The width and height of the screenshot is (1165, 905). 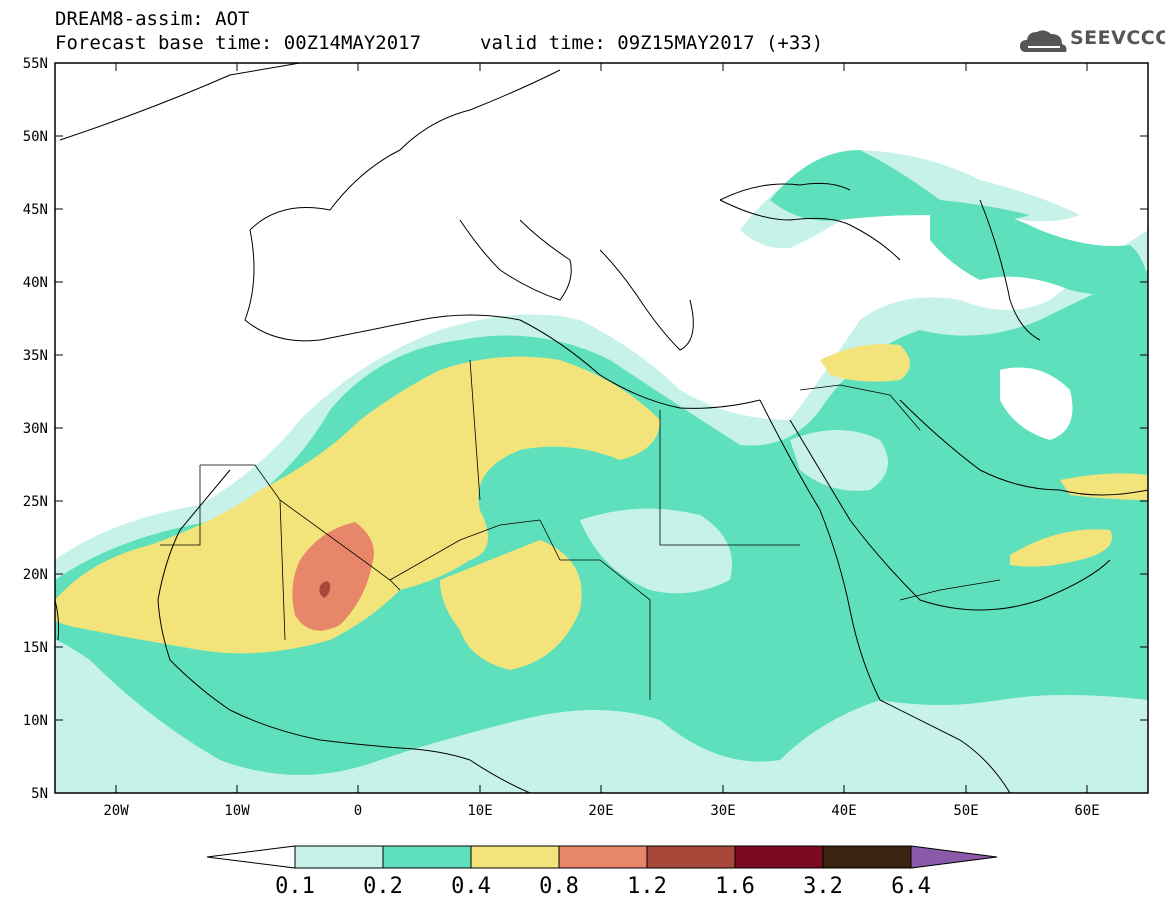 I want to click on lon-label: 10W, so click(x=237, y=811).